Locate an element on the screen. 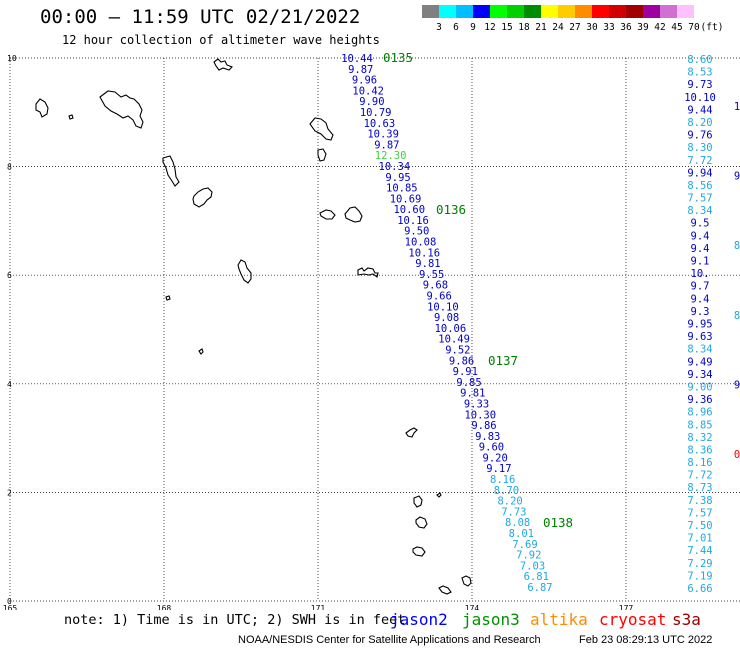 The height and width of the screenshot is (650, 740). wave-height-label: 7.57 is located at coordinates (699, 199).